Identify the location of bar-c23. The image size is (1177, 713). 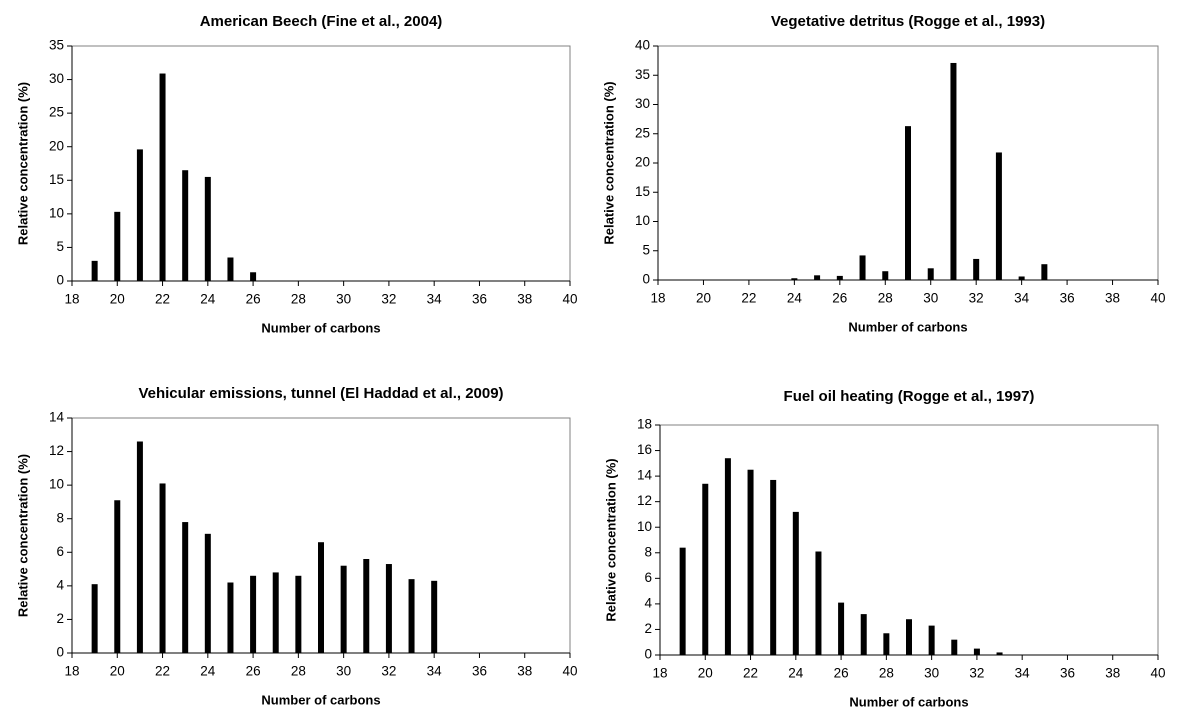
(773, 567).